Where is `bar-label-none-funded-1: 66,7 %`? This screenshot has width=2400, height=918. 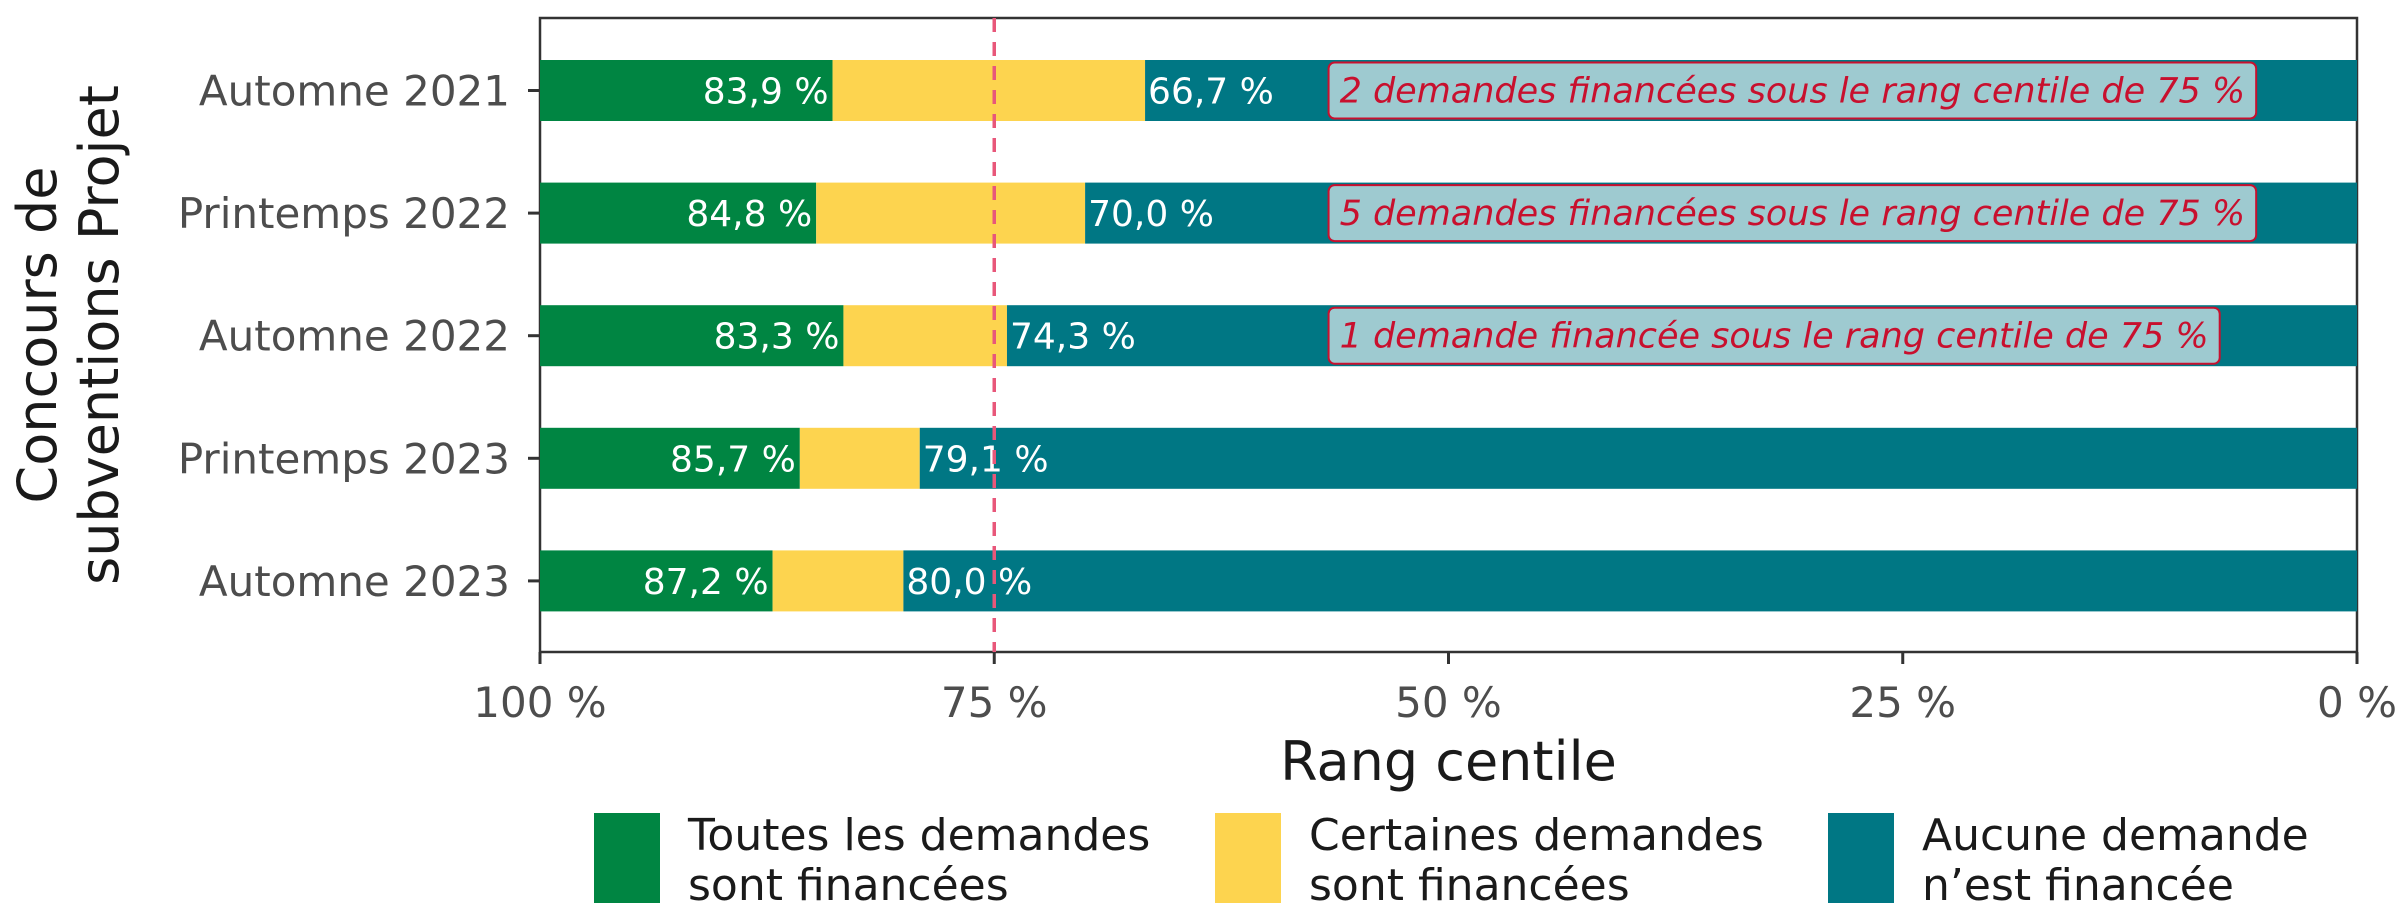
bar-label-none-funded-1: 66,7 % is located at coordinates (1211, 92).